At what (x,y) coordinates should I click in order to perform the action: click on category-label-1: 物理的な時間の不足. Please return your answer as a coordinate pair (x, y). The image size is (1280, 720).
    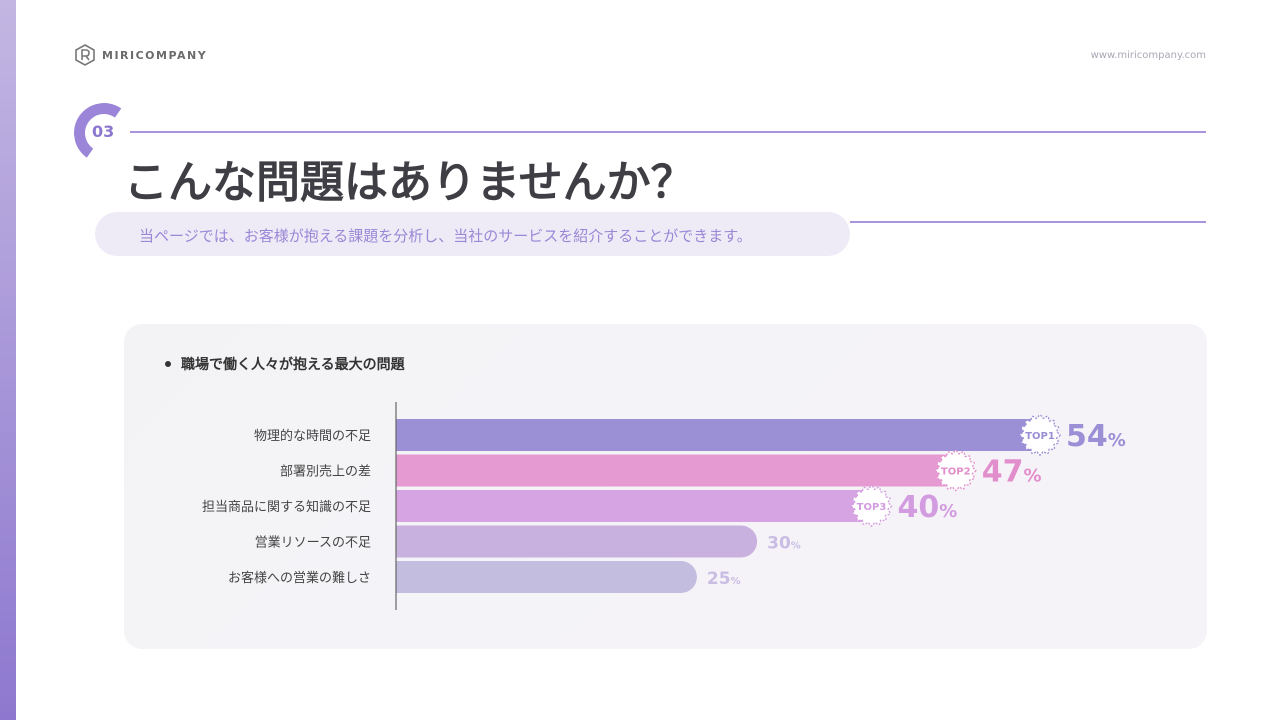
    Looking at the image, I should click on (312, 436).